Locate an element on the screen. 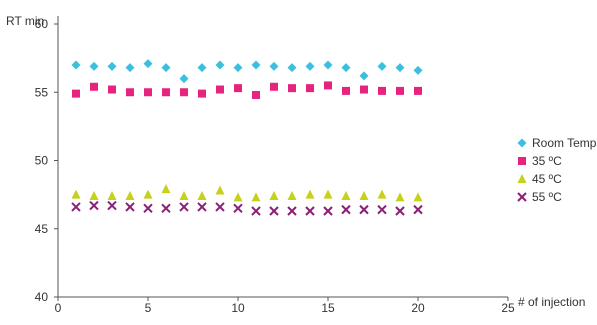 This screenshot has height=325, width=597. y-tick-label: 50 is located at coordinates (42, 161).